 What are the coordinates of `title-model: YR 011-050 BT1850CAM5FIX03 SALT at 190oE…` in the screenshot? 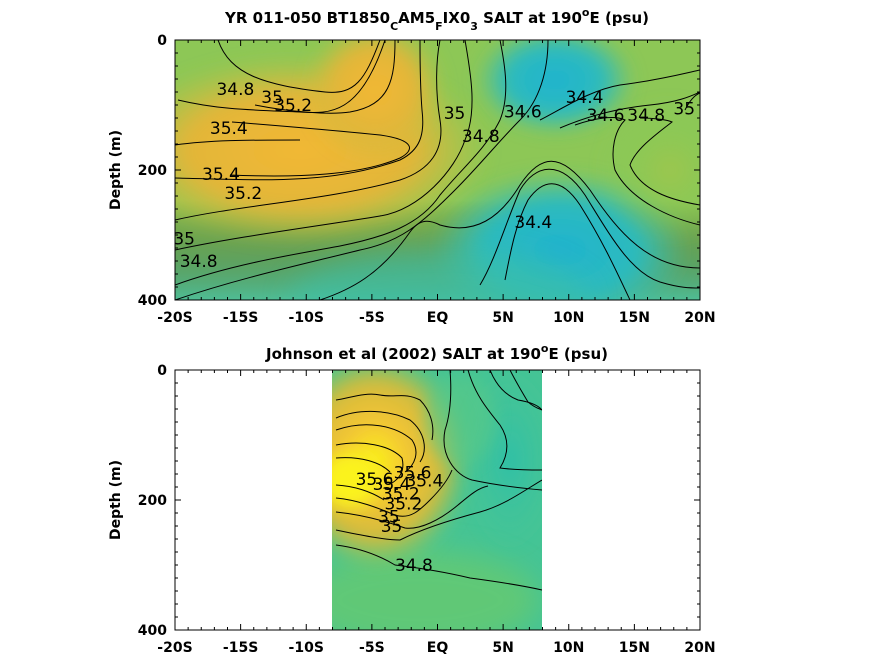 It's located at (436, 19).